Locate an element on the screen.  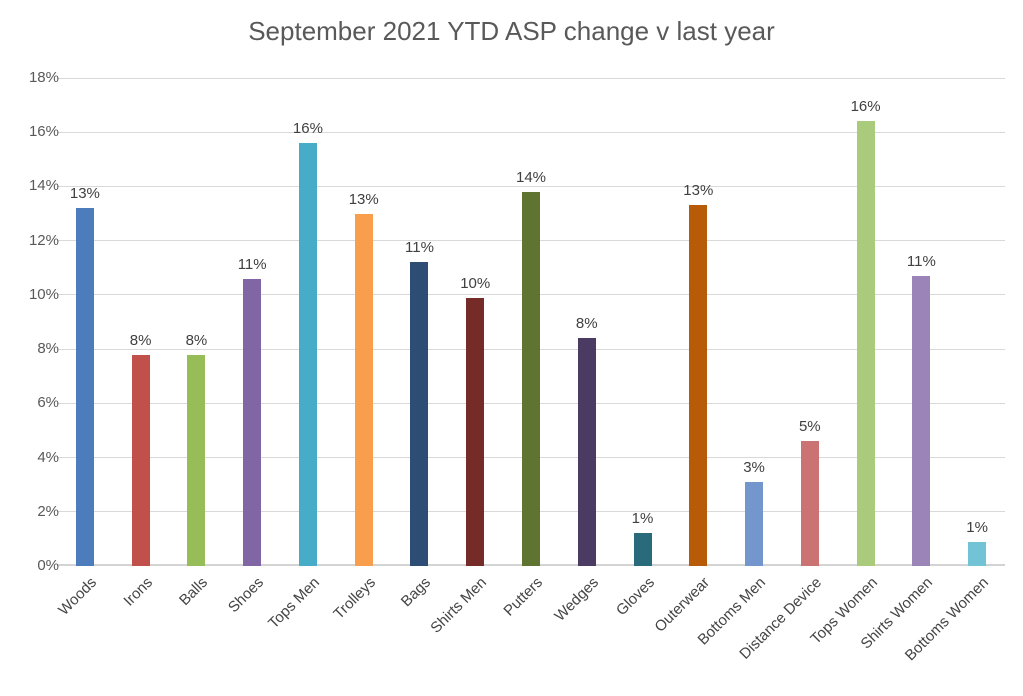
y-axis-tick-label: 18% is located at coordinates (43, 77).